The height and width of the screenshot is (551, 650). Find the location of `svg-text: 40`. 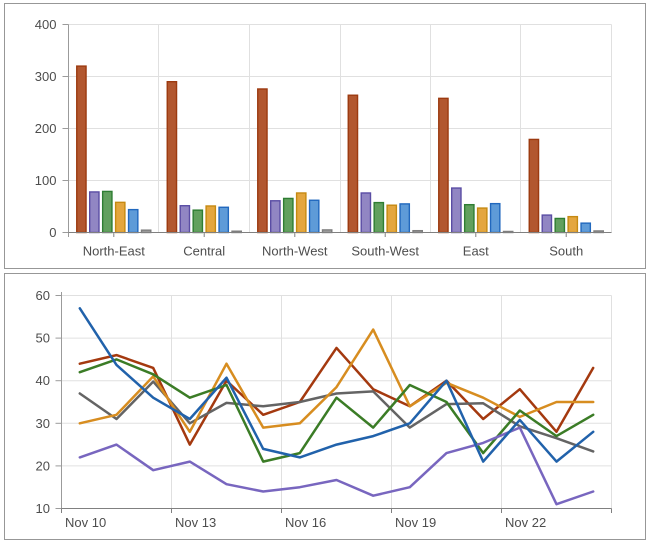

svg-text: 40 is located at coordinates (43, 380).